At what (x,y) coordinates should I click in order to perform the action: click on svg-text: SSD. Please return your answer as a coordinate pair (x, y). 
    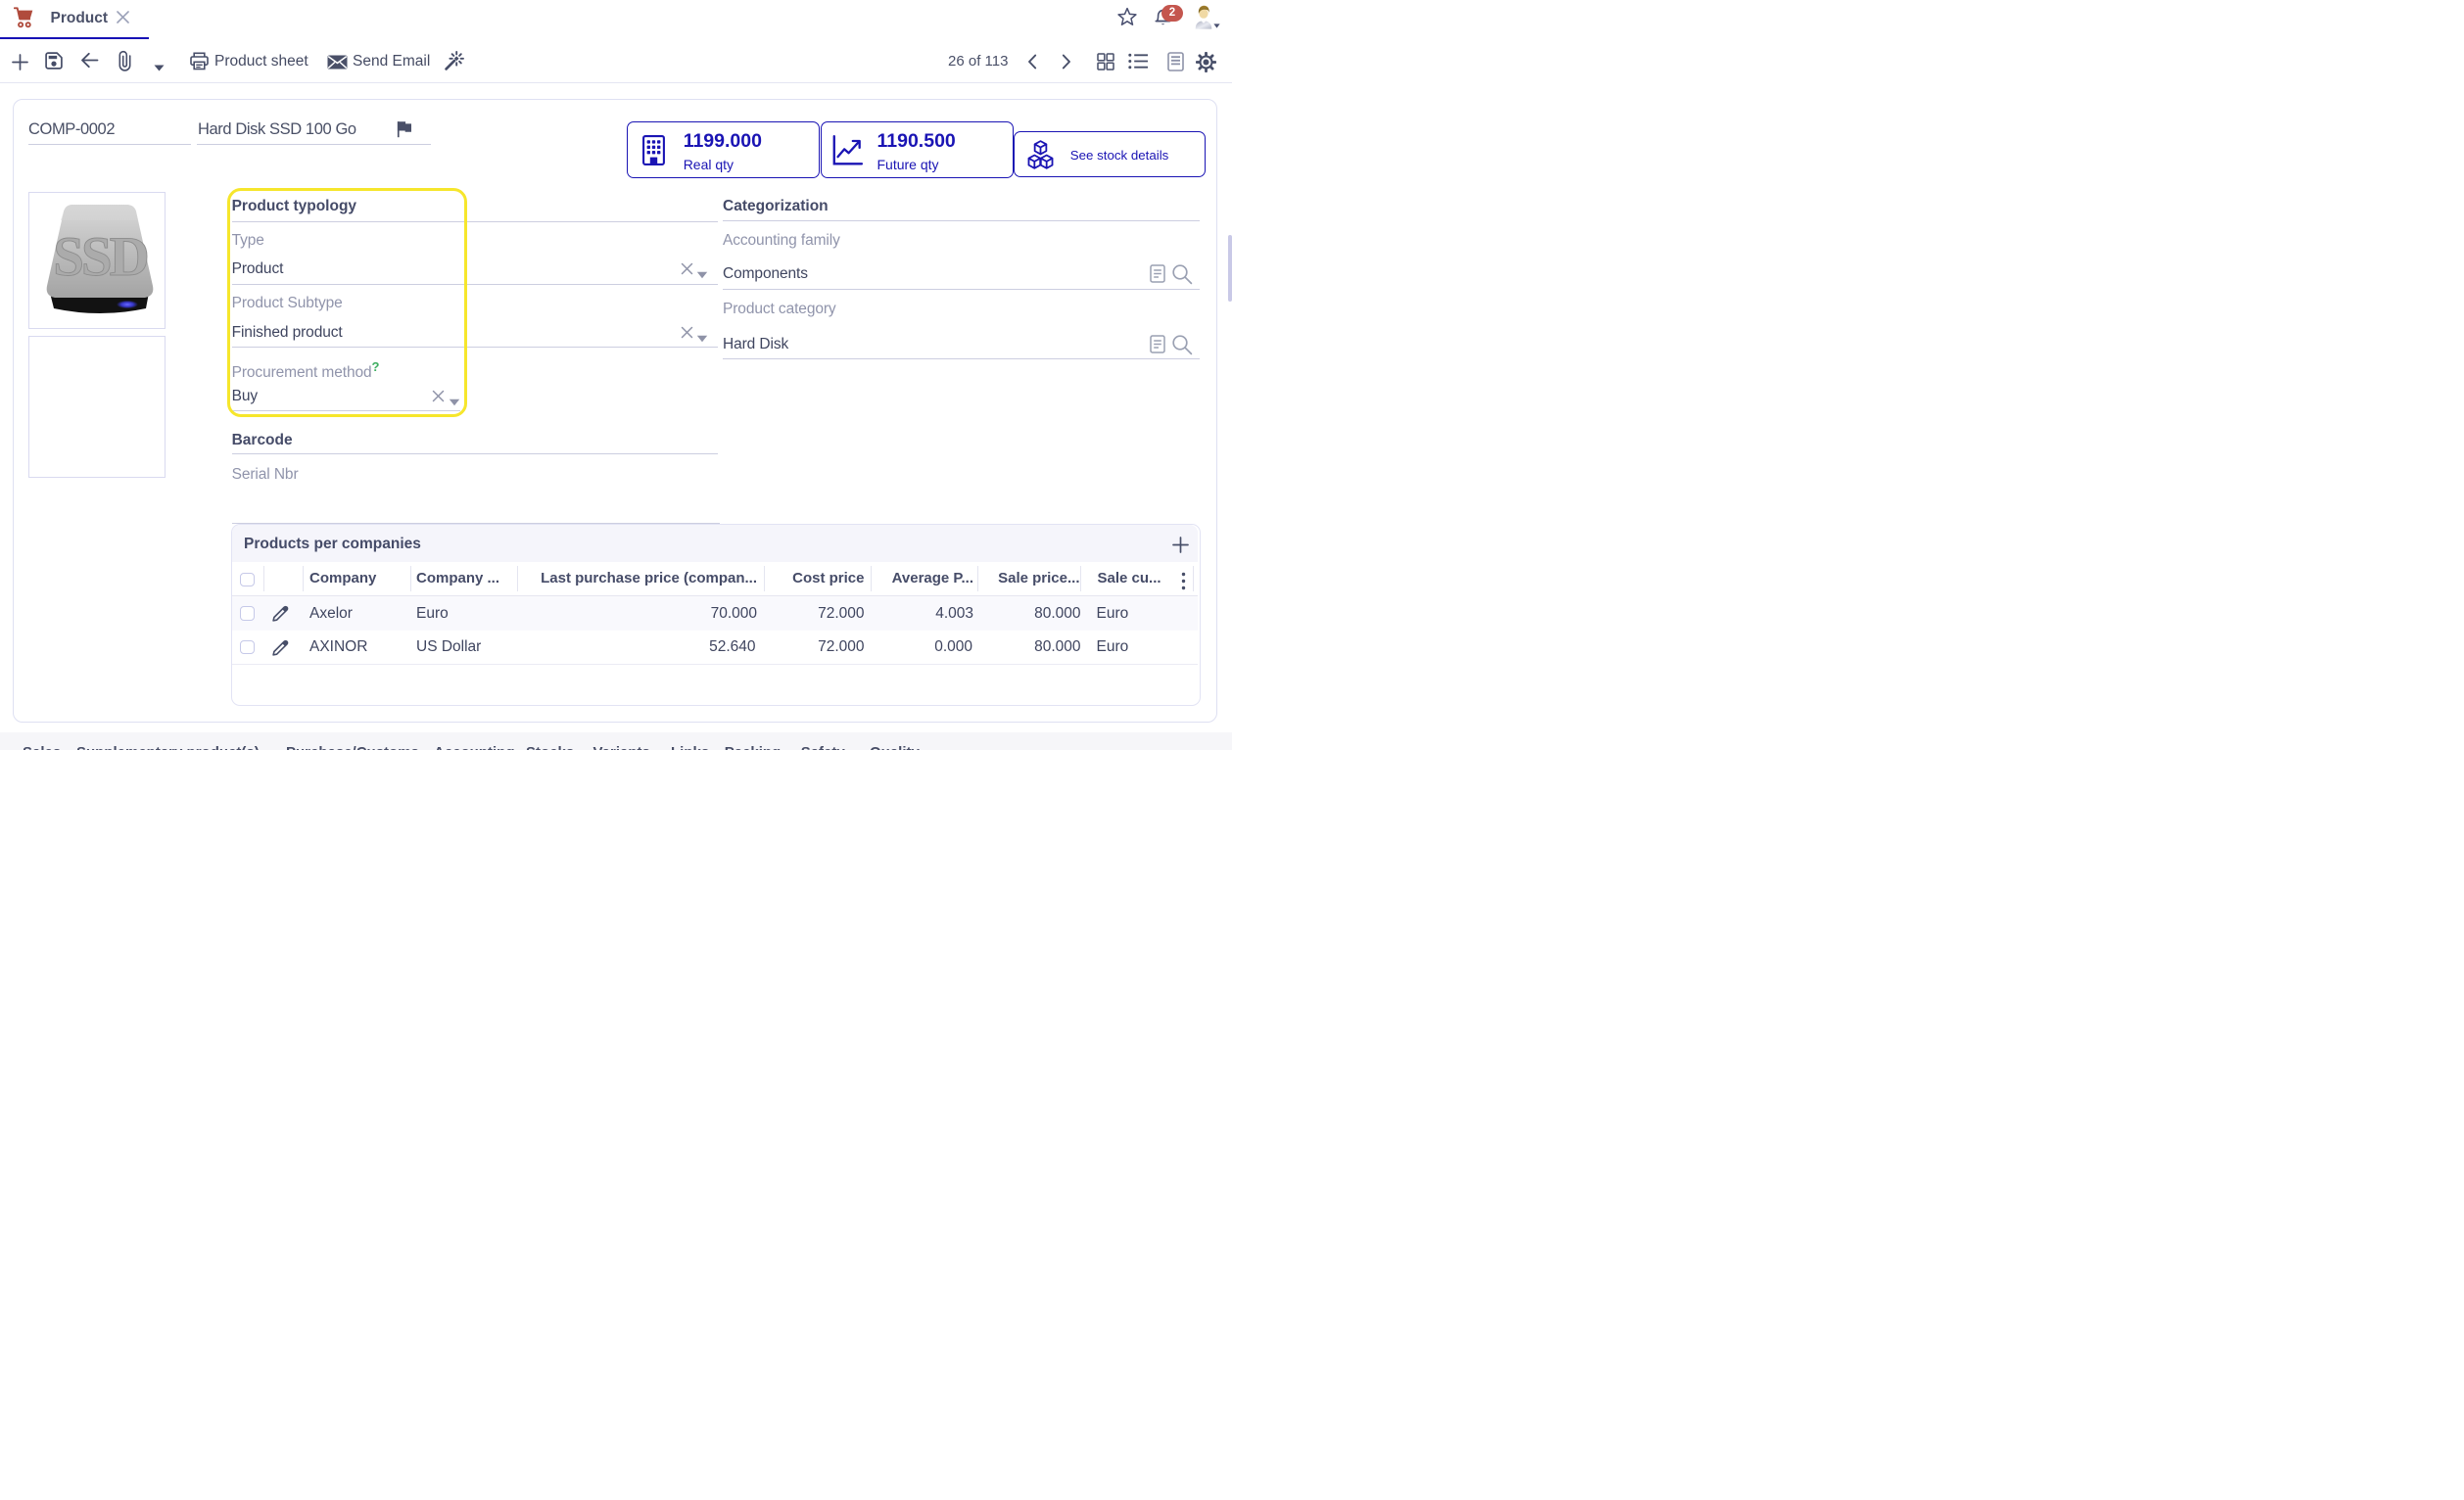
    Looking at the image, I should click on (100, 257).